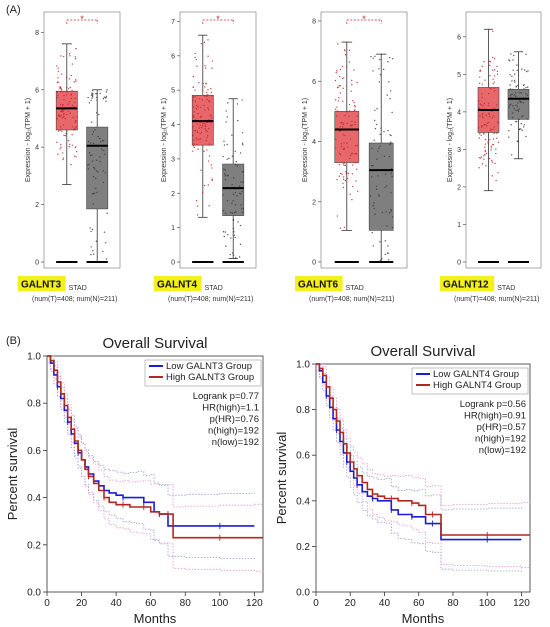 The width and height of the screenshot is (550, 627). Describe the element at coordinates (82, 603) in the screenshot. I see `x-tick-label: 20` at that location.